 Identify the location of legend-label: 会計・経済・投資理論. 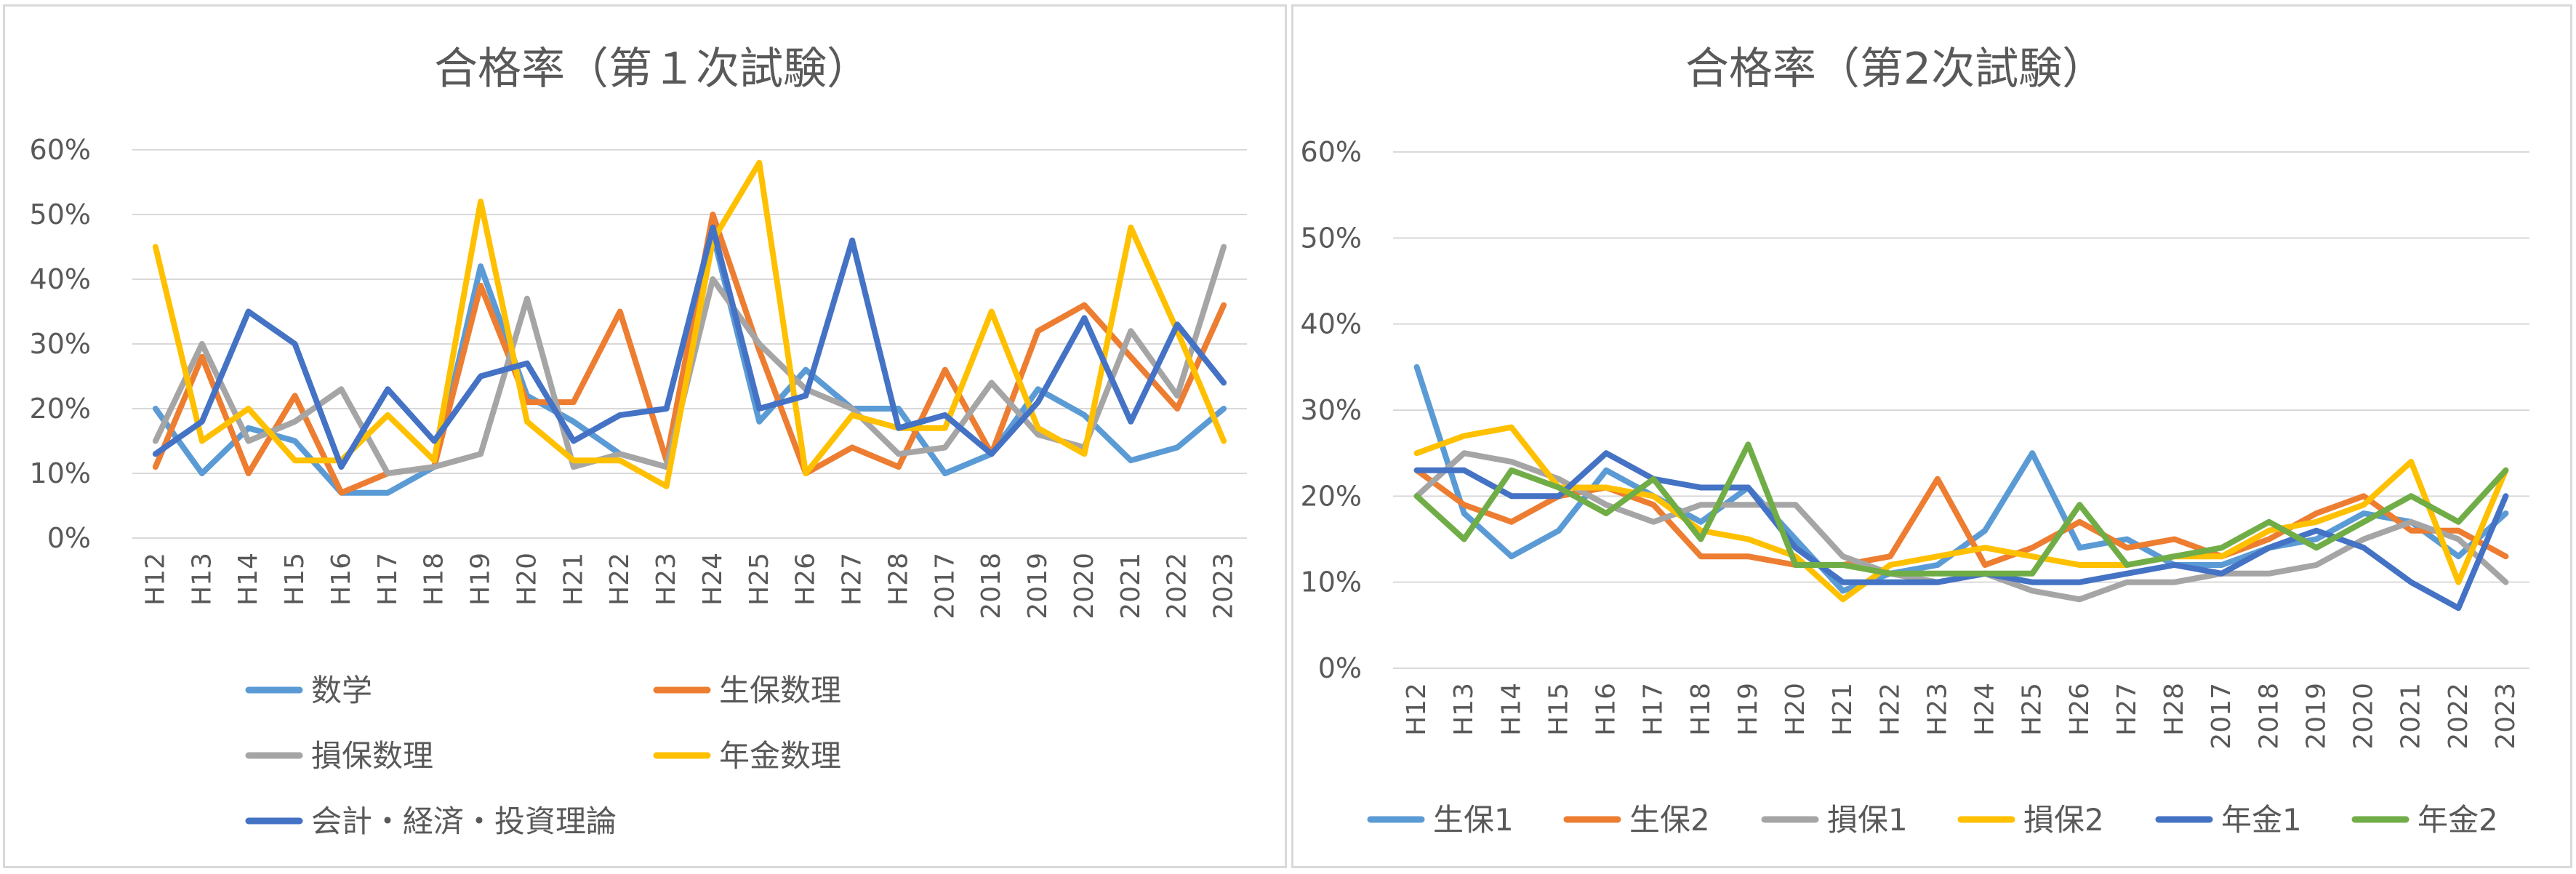
(464, 821).